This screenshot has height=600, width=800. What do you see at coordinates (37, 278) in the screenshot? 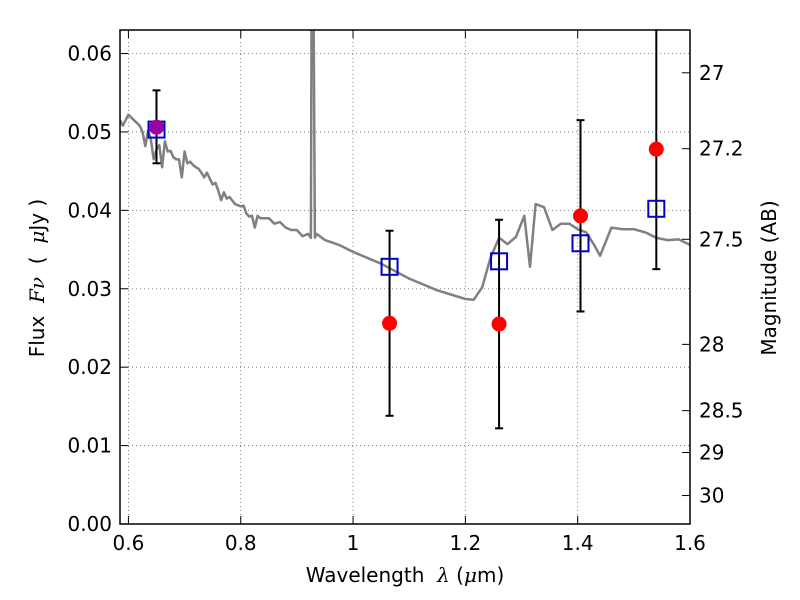
I see `y-axis-label: Flux Fν ( μJy )` at bounding box center [37, 278].